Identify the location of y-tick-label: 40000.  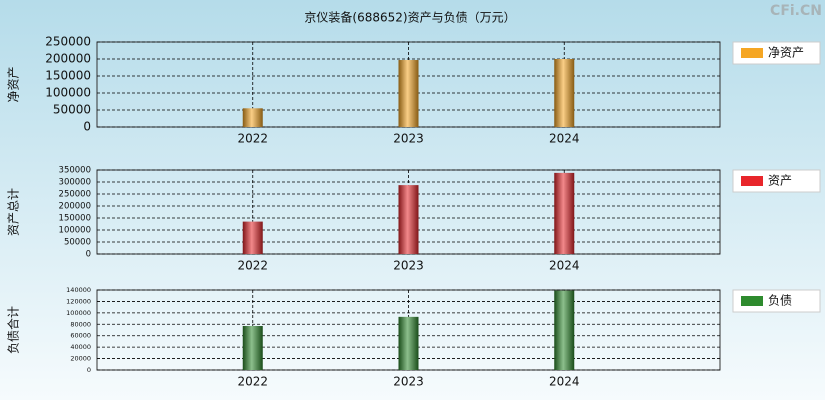
(80, 347).